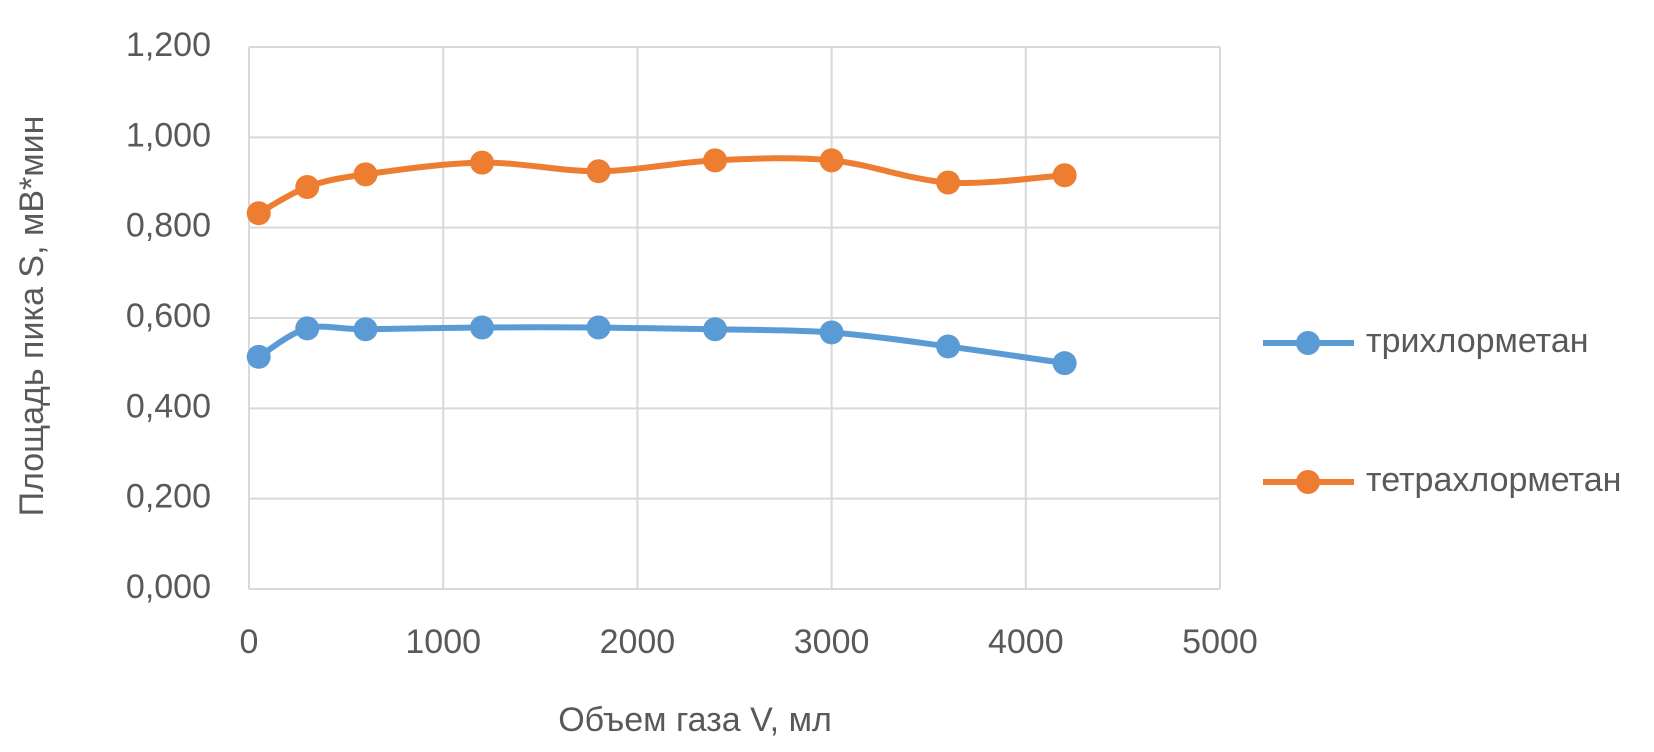 The width and height of the screenshot is (1654, 752). What do you see at coordinates (168, 135) in the screenshot?
I see `y-tick-label: 1,000` at bounding box center [168, 135].